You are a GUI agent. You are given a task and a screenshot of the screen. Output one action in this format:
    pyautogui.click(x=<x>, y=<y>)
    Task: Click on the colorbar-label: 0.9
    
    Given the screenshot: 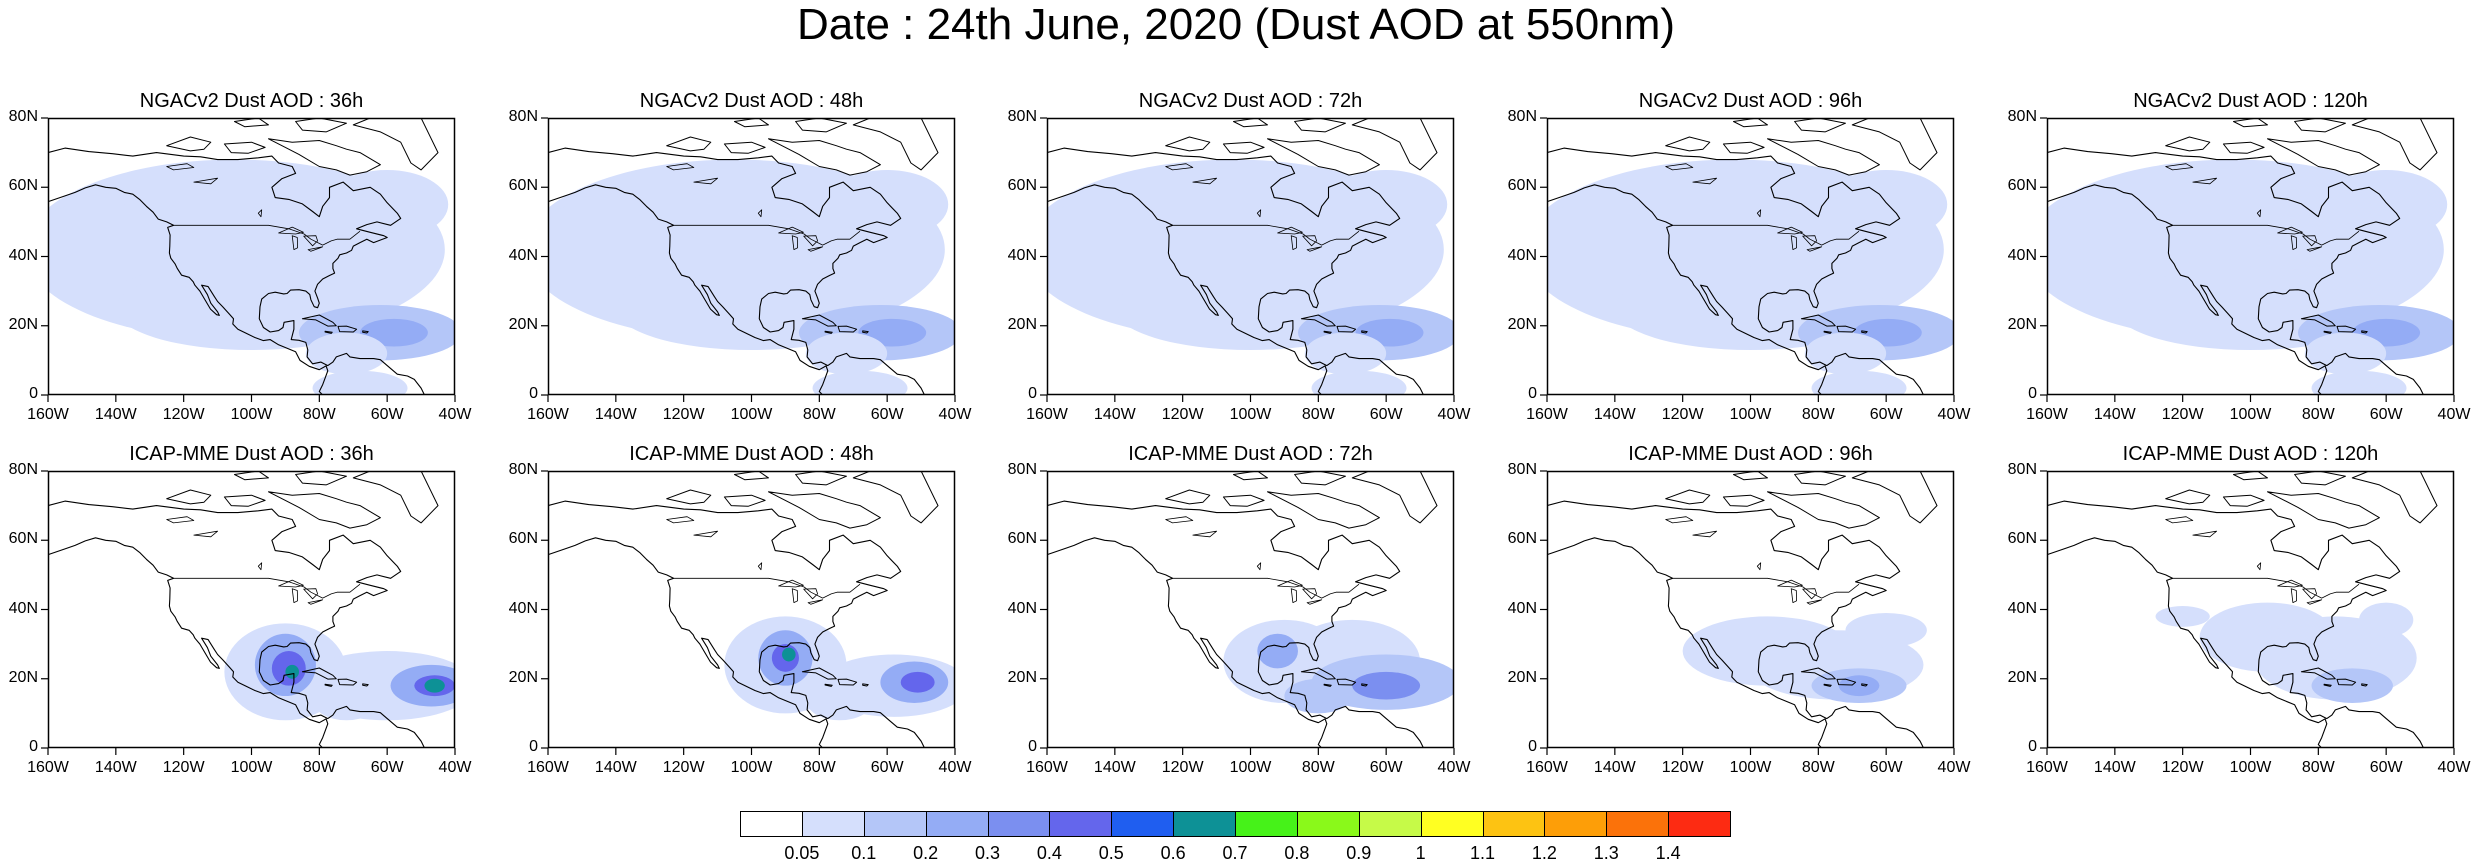 What is the action you would take?
    pyautogui.click(x=1359, y=853)
    